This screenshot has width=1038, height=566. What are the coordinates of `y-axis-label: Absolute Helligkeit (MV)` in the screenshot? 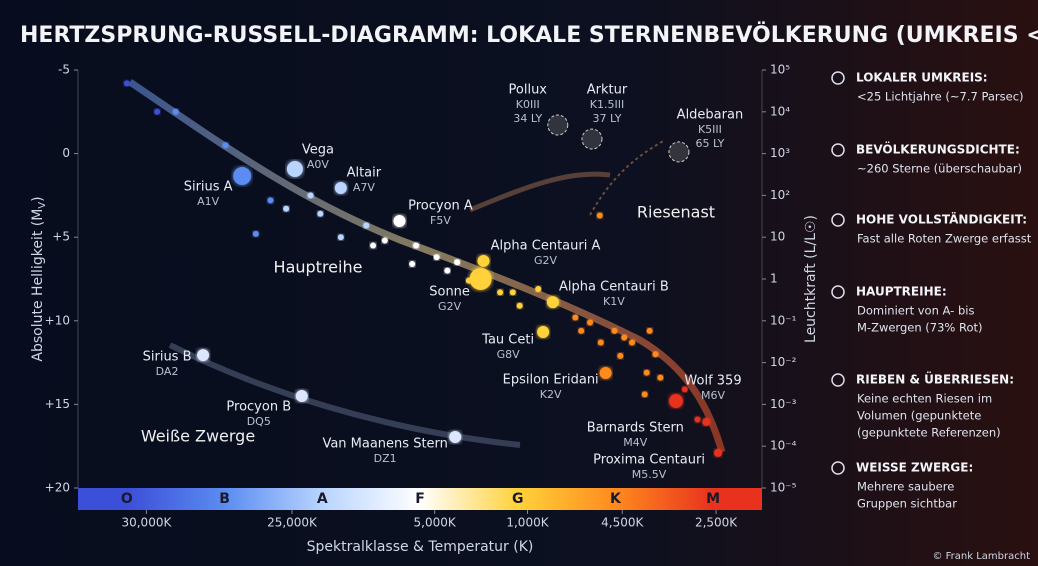 It's located at (39, 278).